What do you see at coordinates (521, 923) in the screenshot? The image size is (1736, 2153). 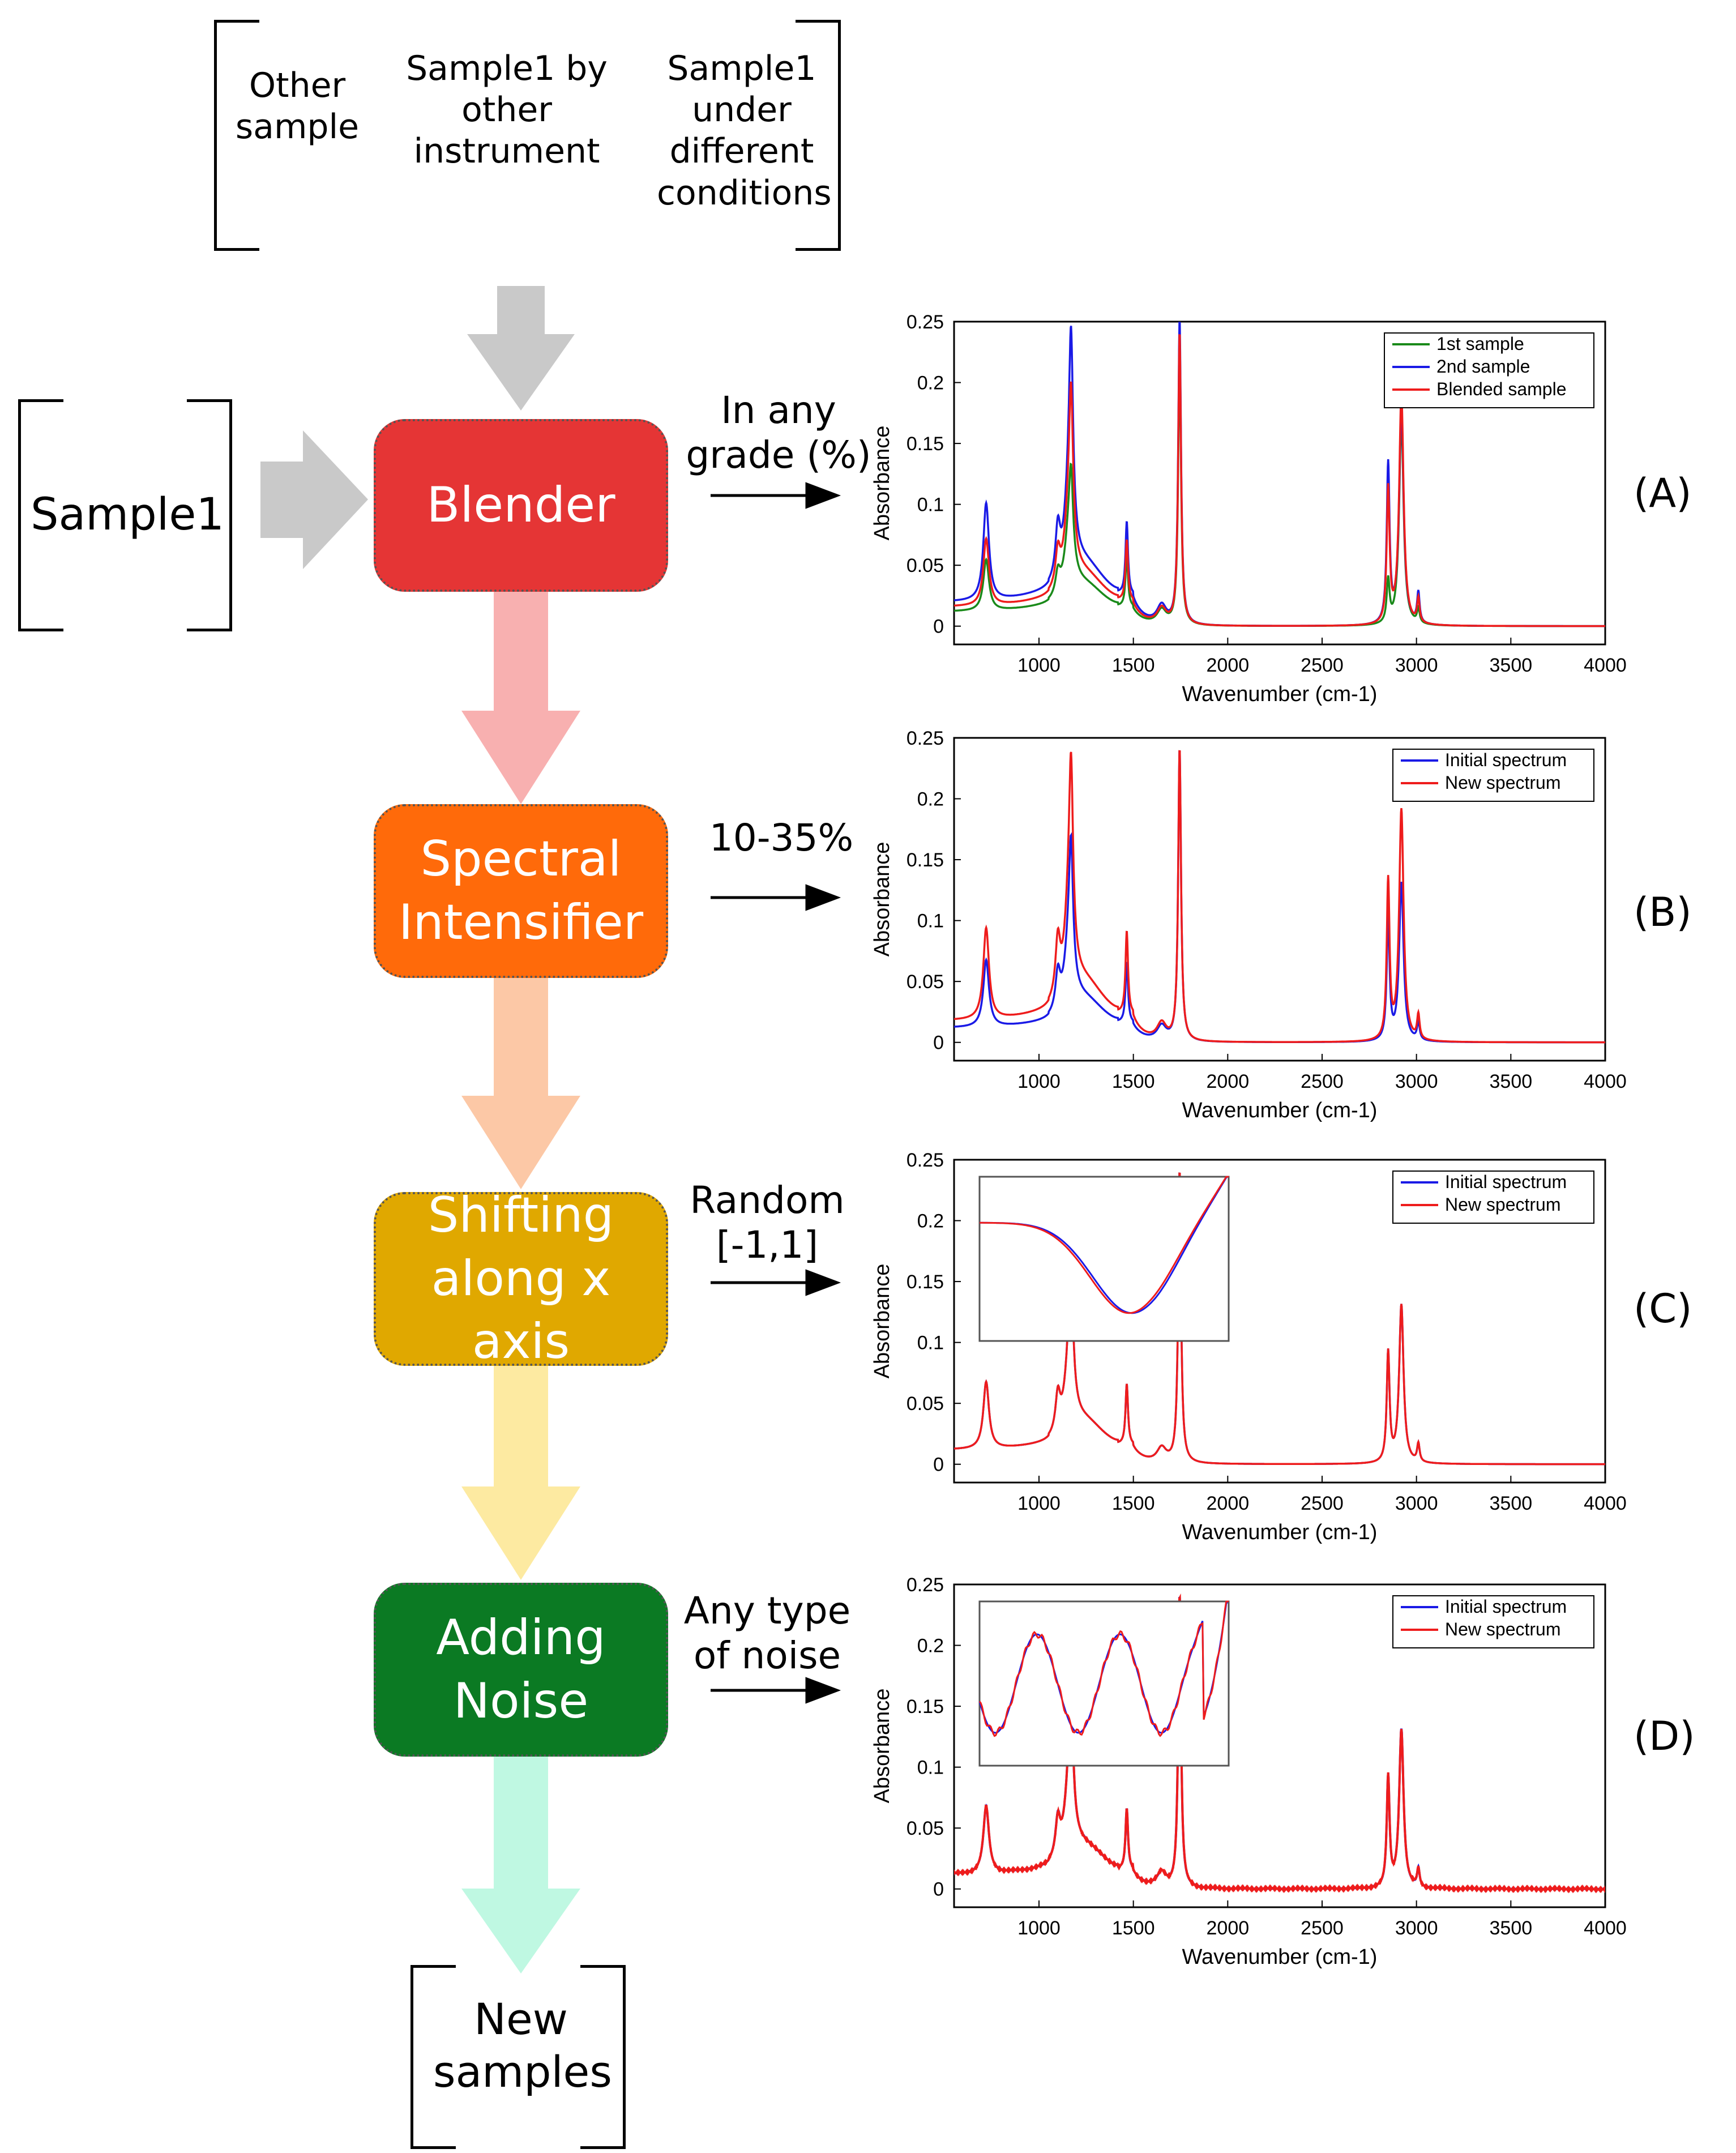 I see `intensifier-label-2: Intensifier` at bounding box center [521, 923].